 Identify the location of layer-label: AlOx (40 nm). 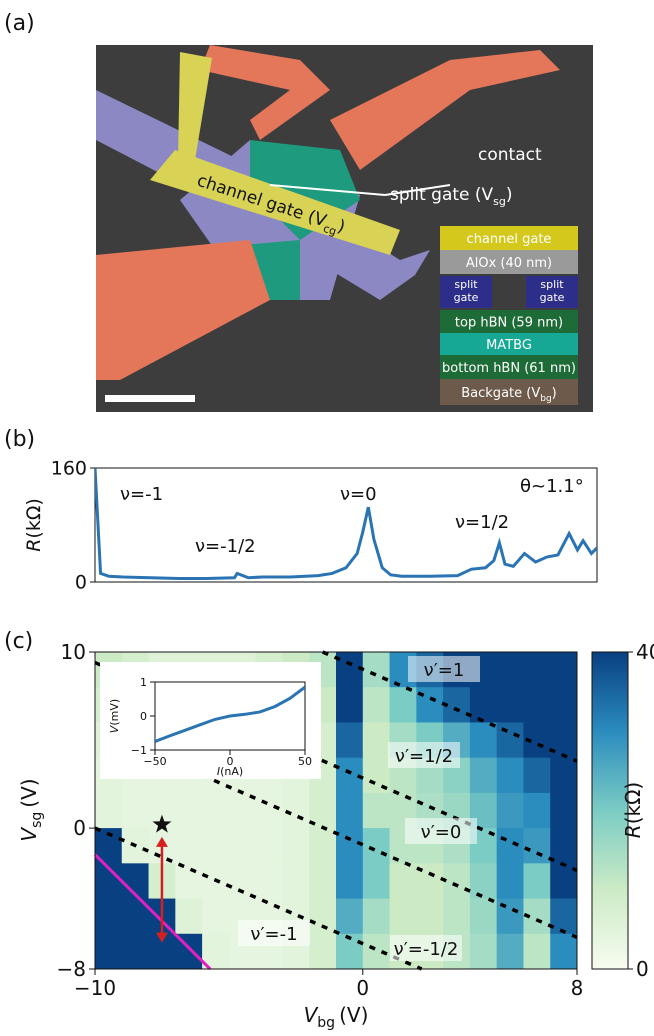
(509, 263).